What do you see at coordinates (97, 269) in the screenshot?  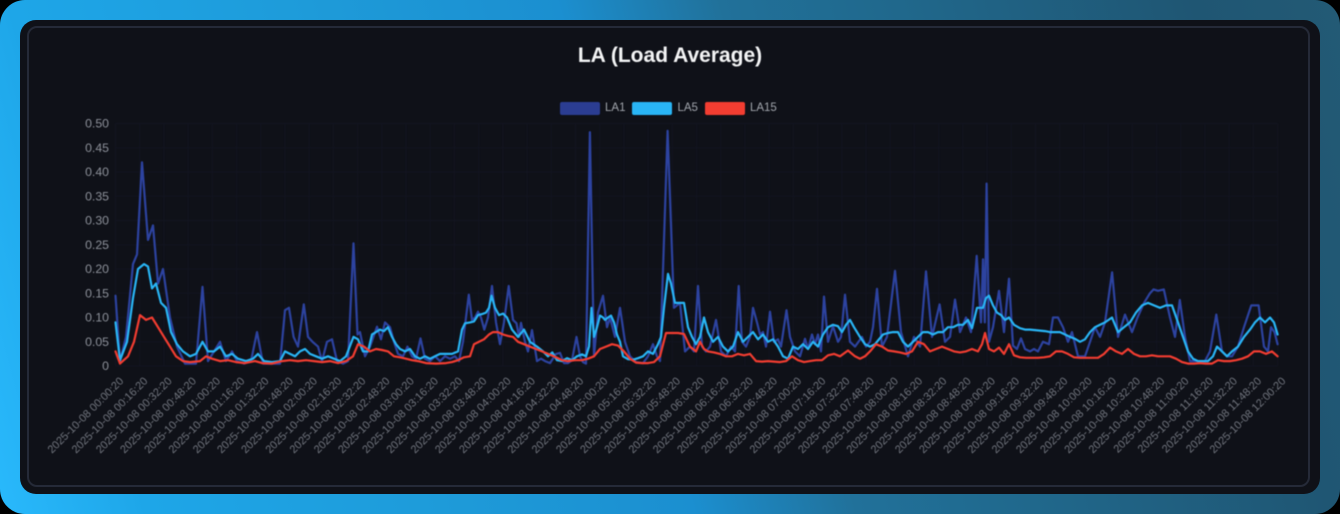 I see `svg-text: 0.20` at bounding box center [97, 269].